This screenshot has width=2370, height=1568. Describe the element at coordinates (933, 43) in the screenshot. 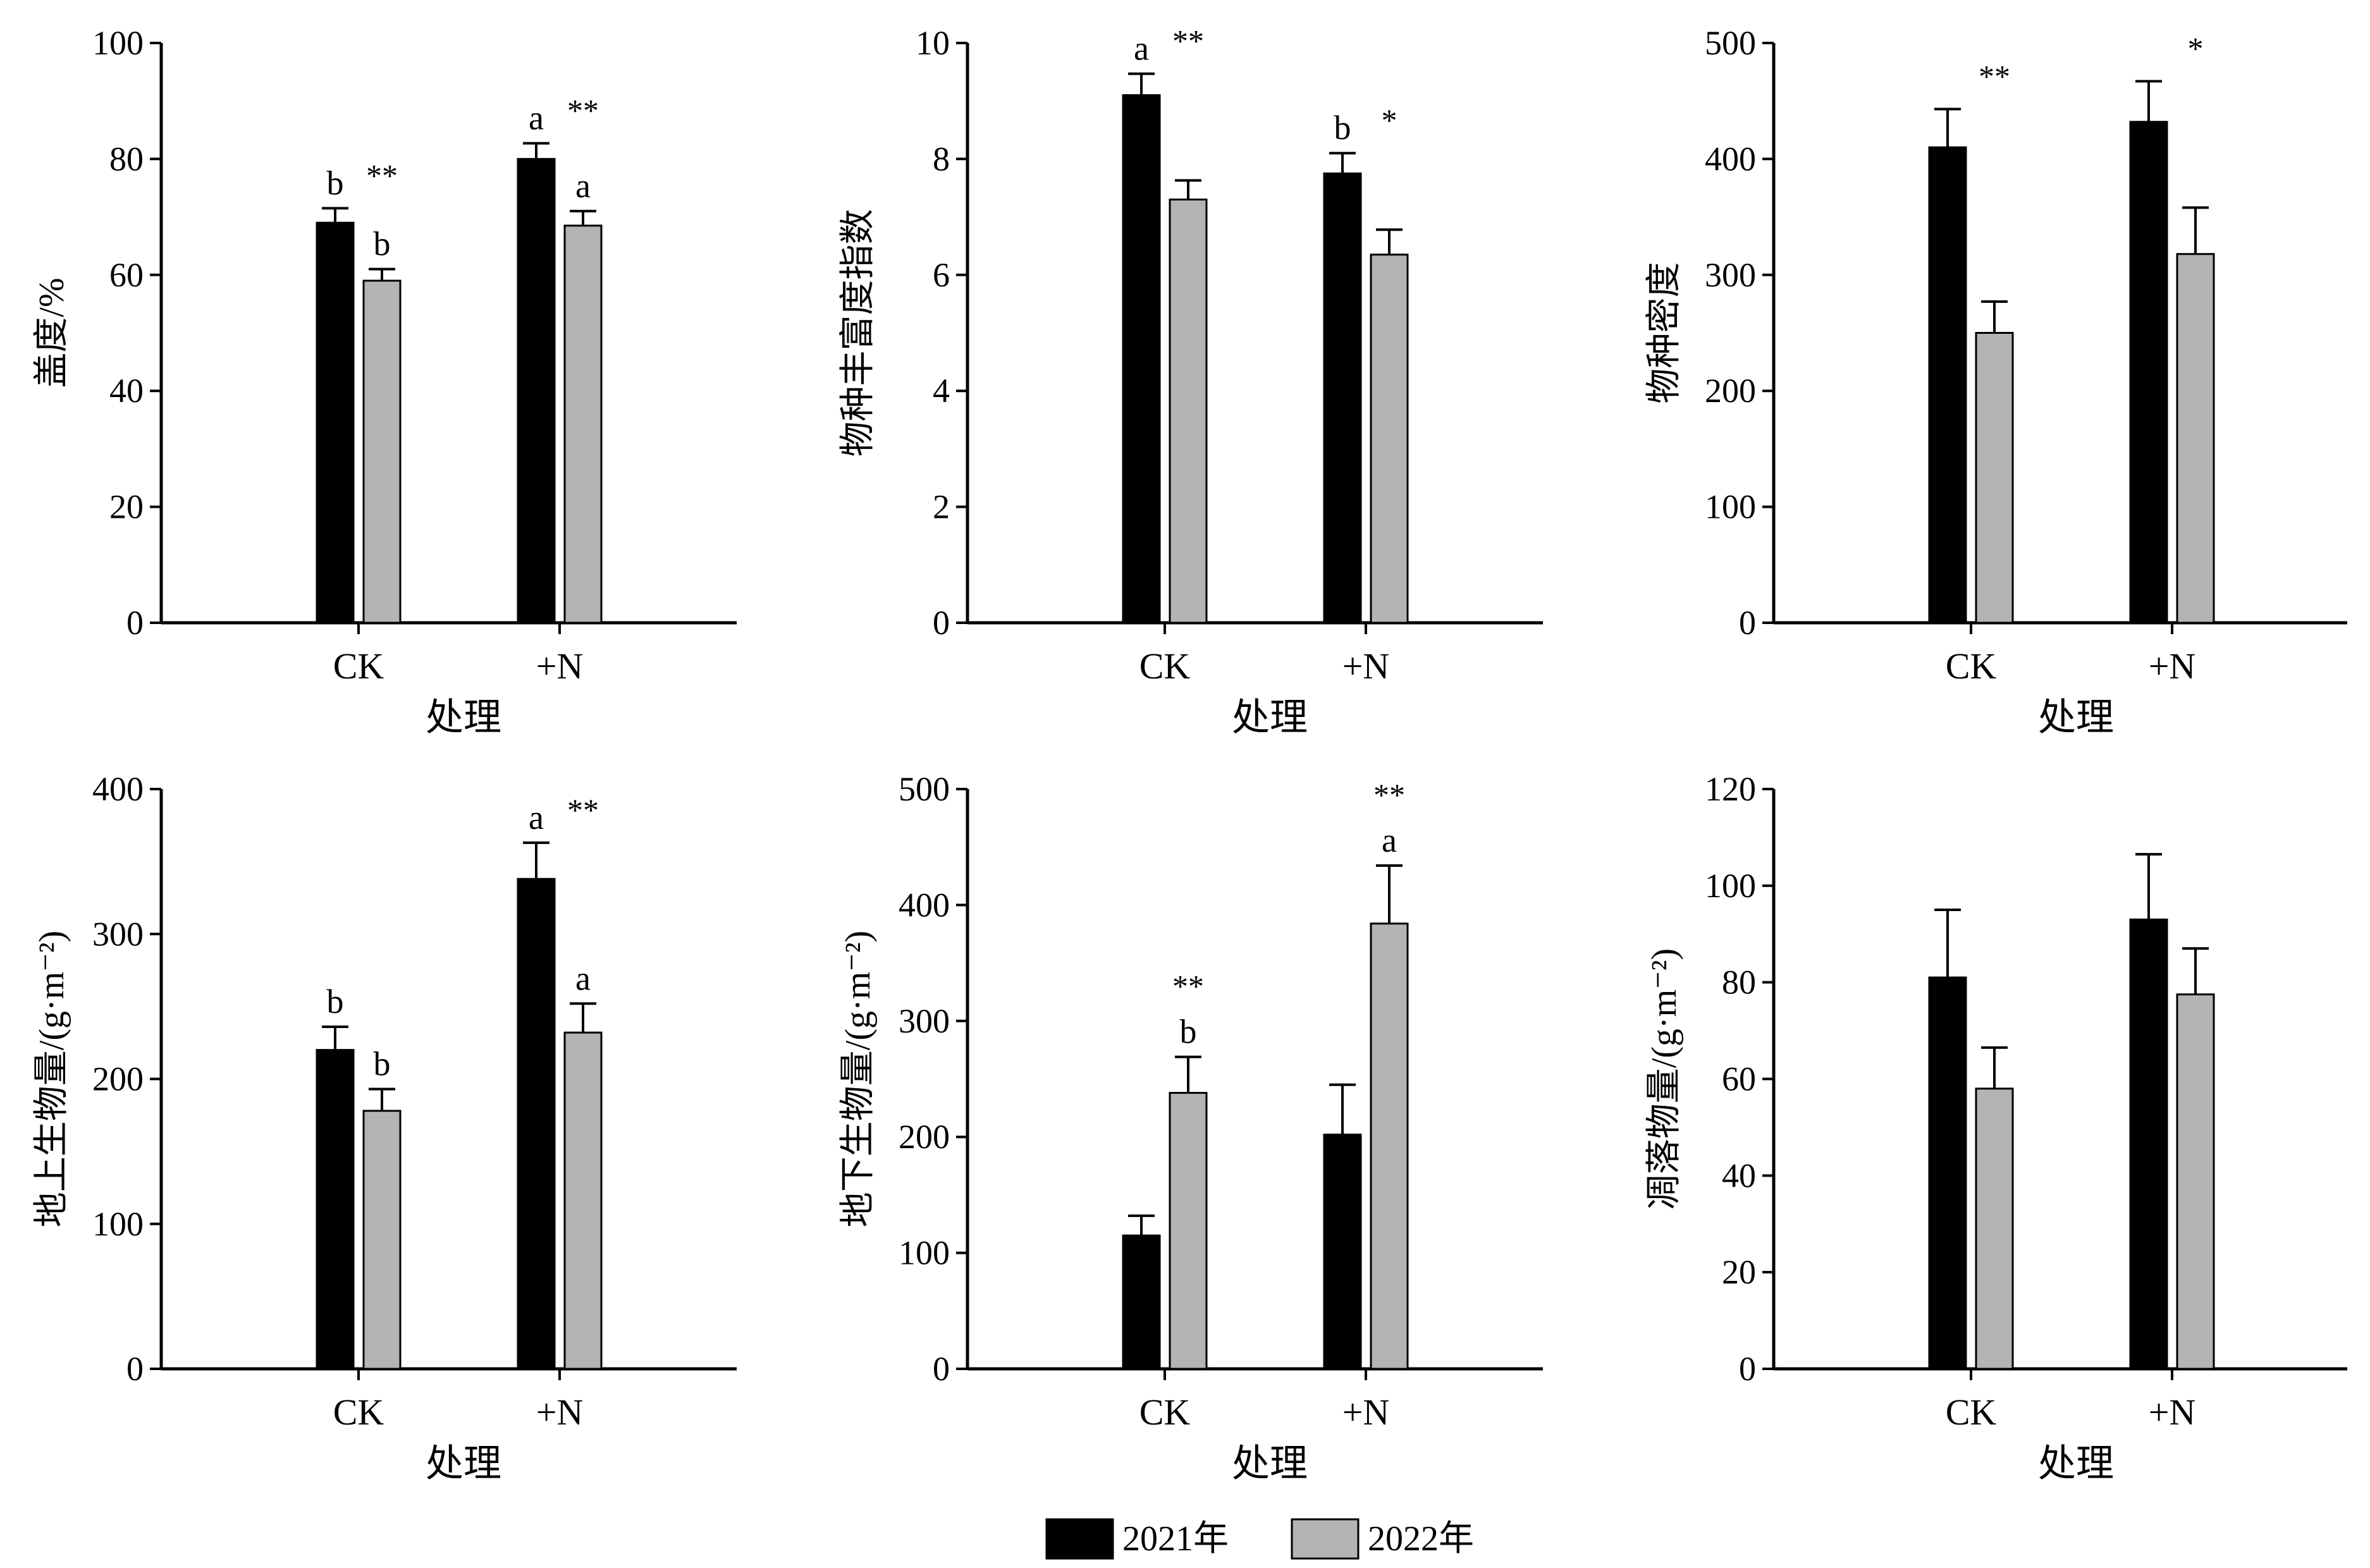

I see `y-tick-label: 10` at that location.